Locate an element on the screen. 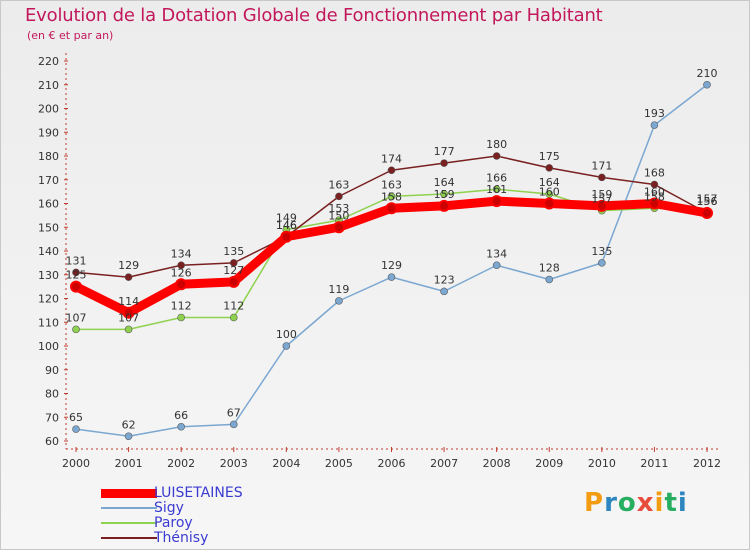 This screenshot has height=550, width=750. x-tick-label: 2006 is located at coordinates (392, 463).